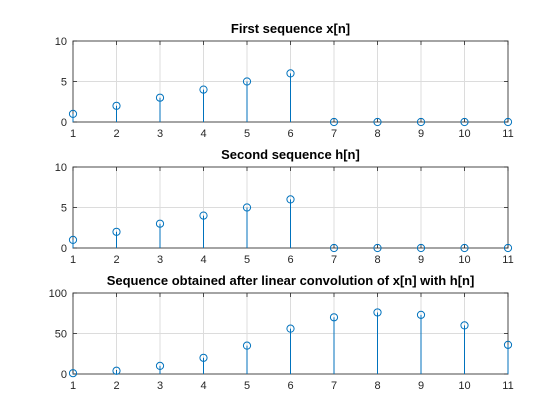 This screenshot has height=420, width=560. Describe the element at coordinates (290, 154) in the screenshot. I see `plot-title: Second sequence h[n]` at that location.